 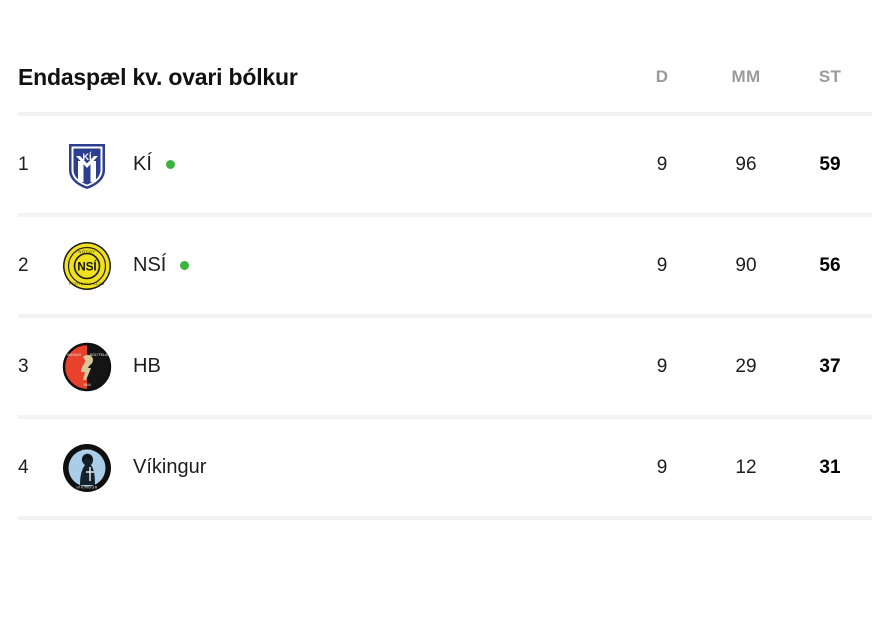 What do you see at coordinates (87, 385) in the screenshot?
I see `svg-text: 1904` at bounding box center [87, 385].